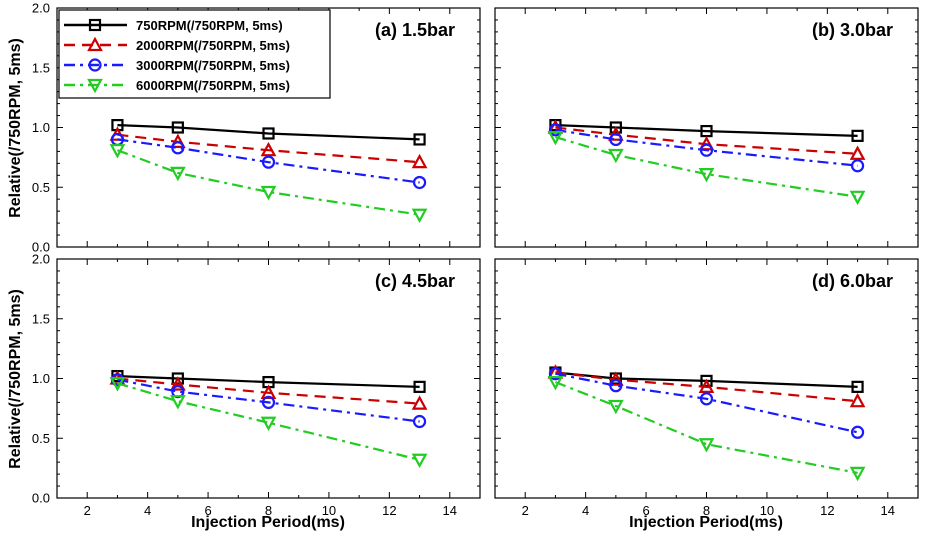 This screenshot has width=925, height=539. Describe the element at coordinates (209, 25) in the screenshot. I see `legend-label: 750RPM(/750RPM, 5ms)` at that location.